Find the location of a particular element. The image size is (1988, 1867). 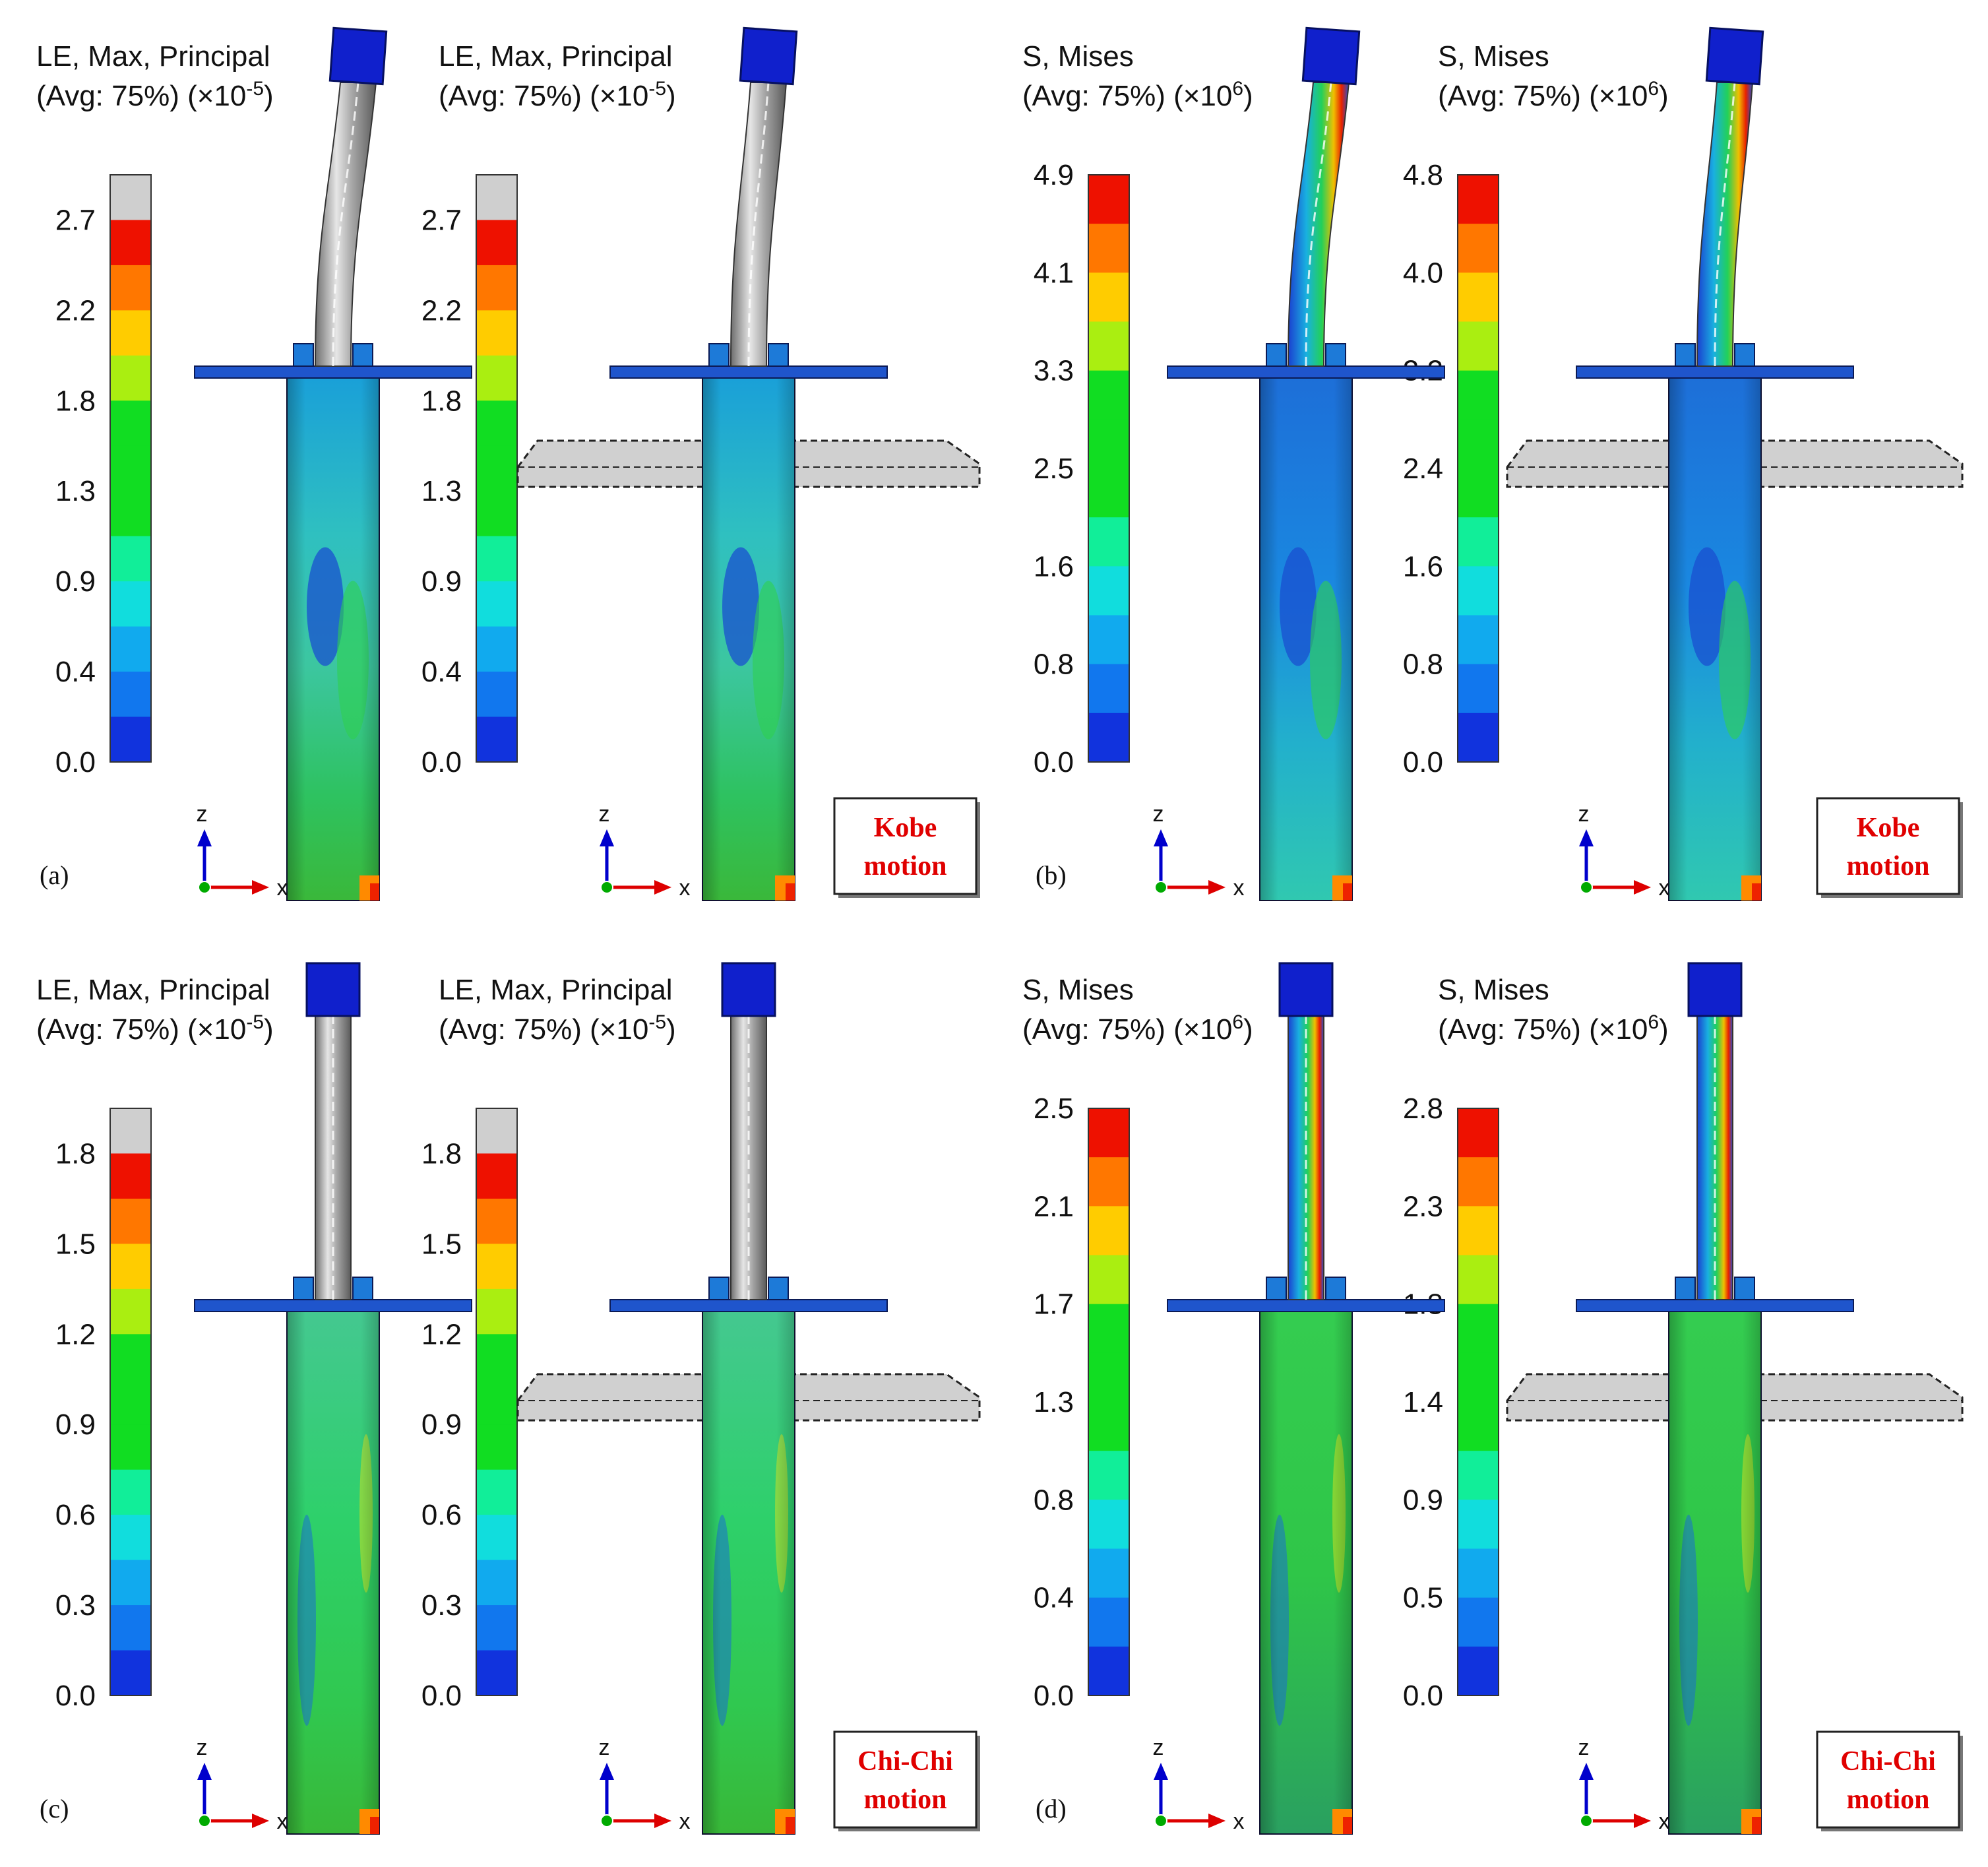

motion-box-line1: Kobe is located at coordinates (1888, 828).